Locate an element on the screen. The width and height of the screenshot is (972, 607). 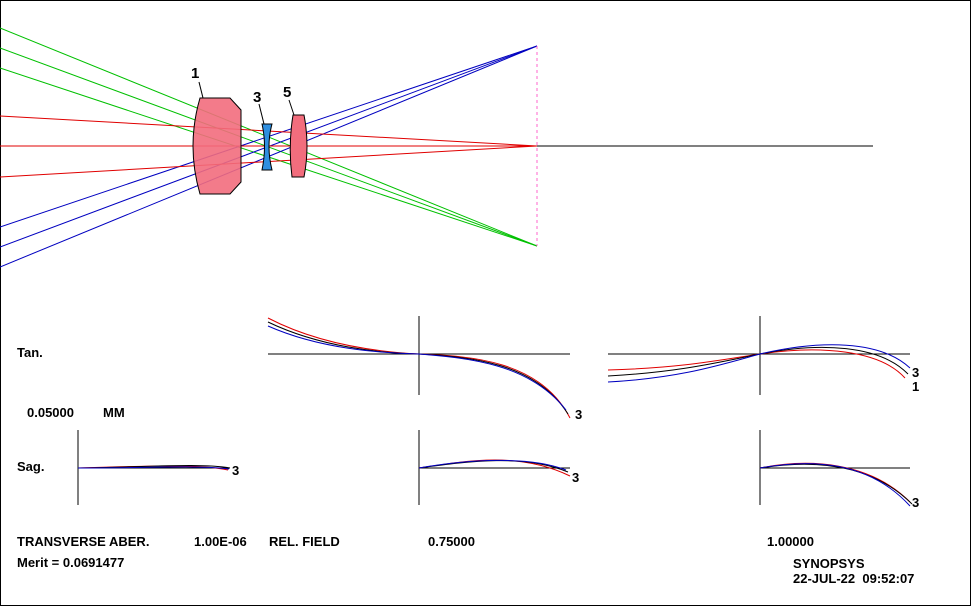
merit: Merit = 0.0691477 is located at coordinates (70, 562).